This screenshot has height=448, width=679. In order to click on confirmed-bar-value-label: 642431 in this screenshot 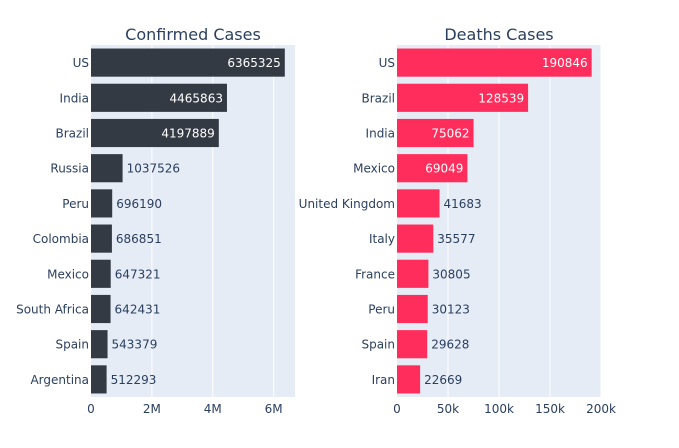, I will do `click(138, 310)`.